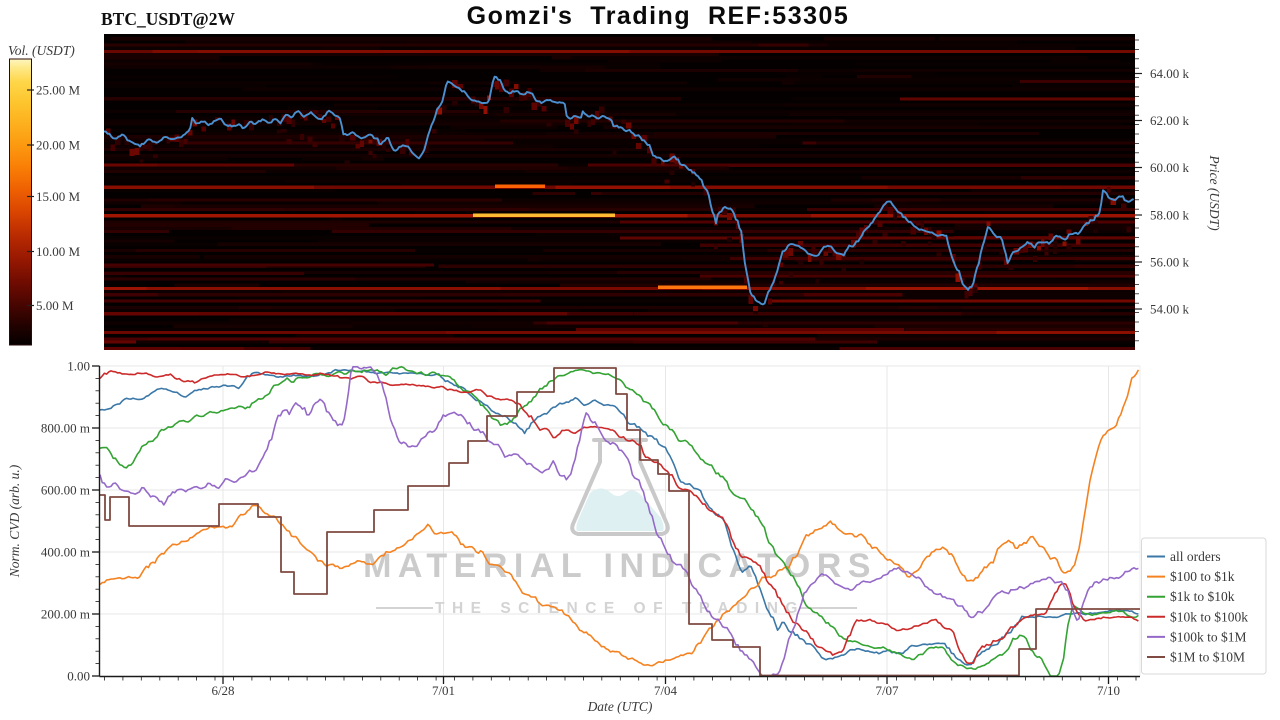  I want to click on svg-text: 56.00 k, so click(1170, 262).